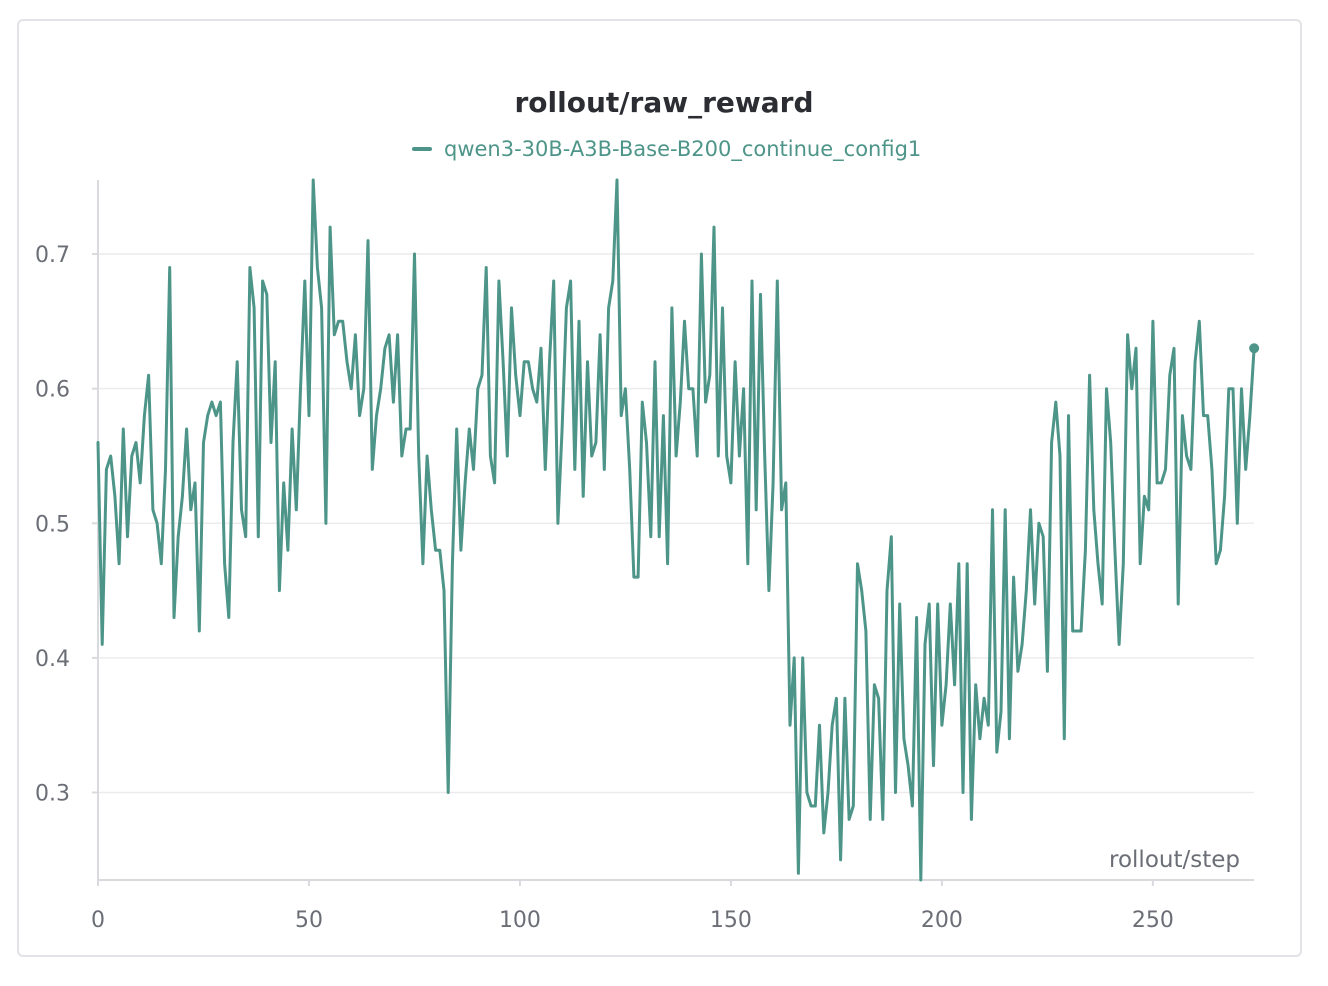 This screenshot has width=1328, height=986. Describe the element at coordinates (52, 390) in the screenshot. I see `y-tick-label: 0.6` at that location.